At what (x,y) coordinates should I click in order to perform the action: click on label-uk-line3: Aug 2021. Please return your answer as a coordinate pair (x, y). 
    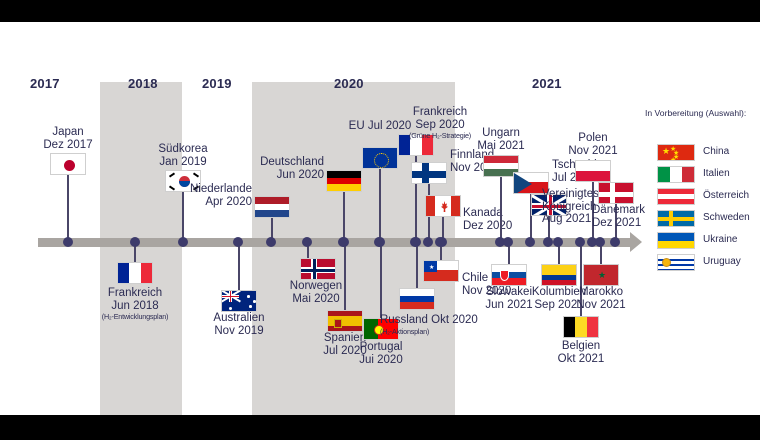
    Looking at the image, I should click on (567, 219).